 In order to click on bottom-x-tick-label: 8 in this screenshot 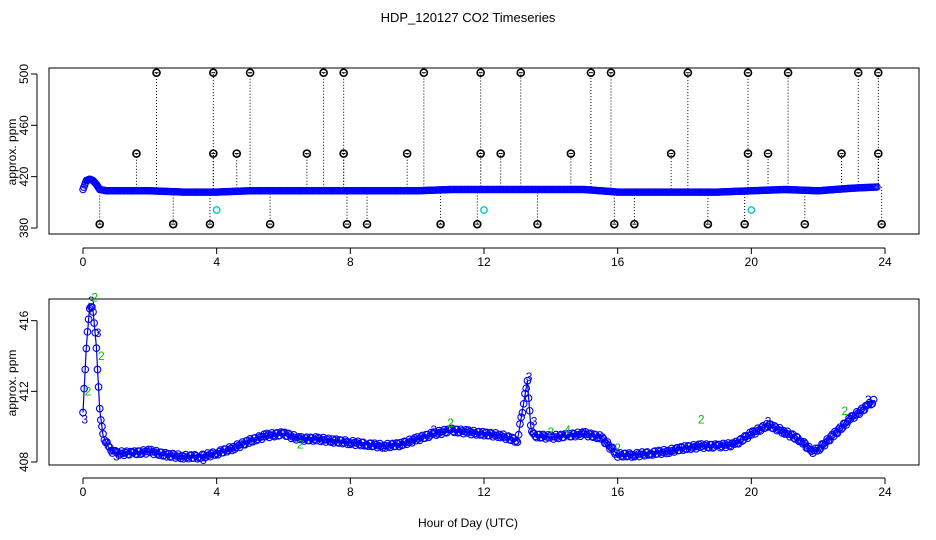, I will do `click(350, 492)`.